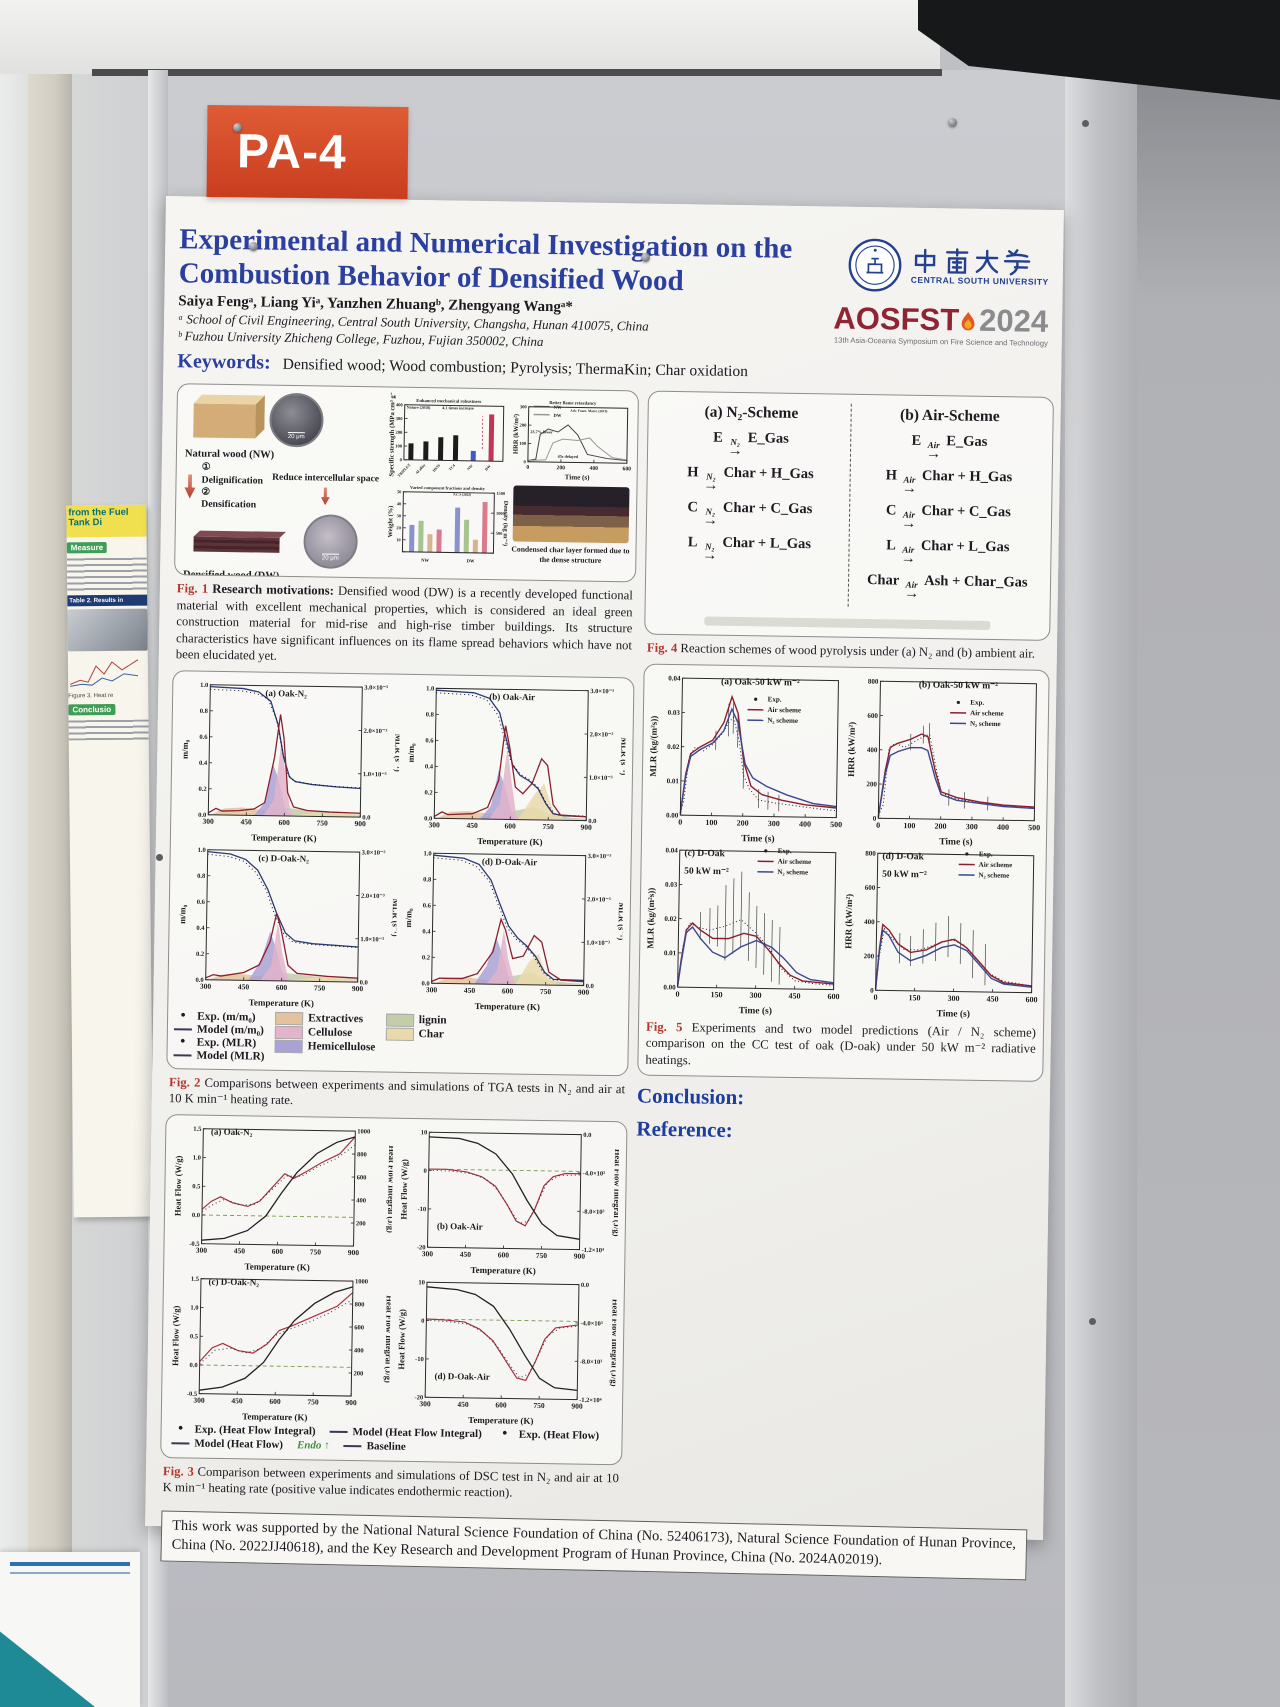  I want to click on svg-text: Time (s), so click(758, 839).